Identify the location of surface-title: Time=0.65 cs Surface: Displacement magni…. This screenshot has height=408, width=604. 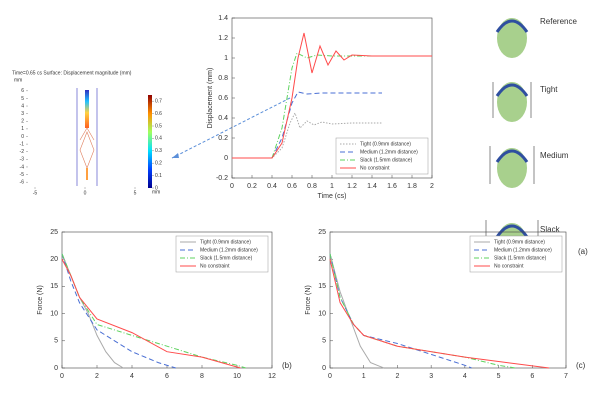
(72, 73).